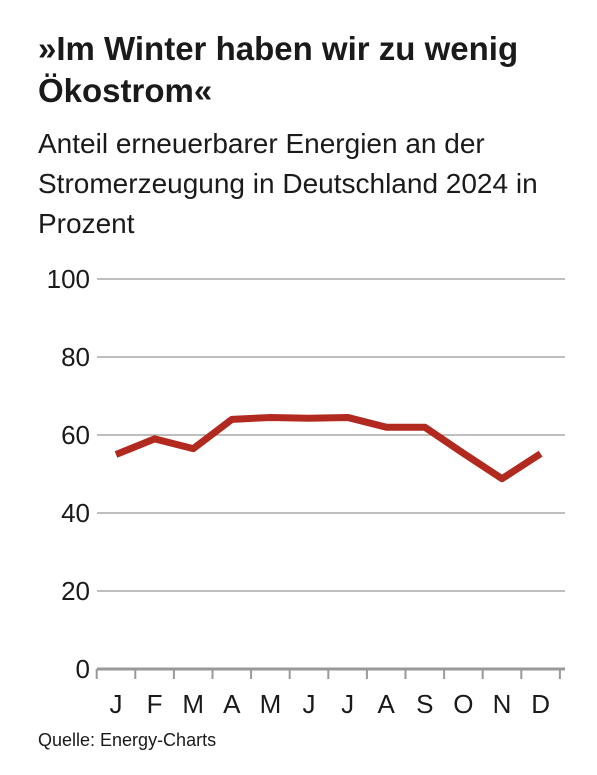 This screenshot has height=775, width=597. I want to click on data-series, so click(328, 448).